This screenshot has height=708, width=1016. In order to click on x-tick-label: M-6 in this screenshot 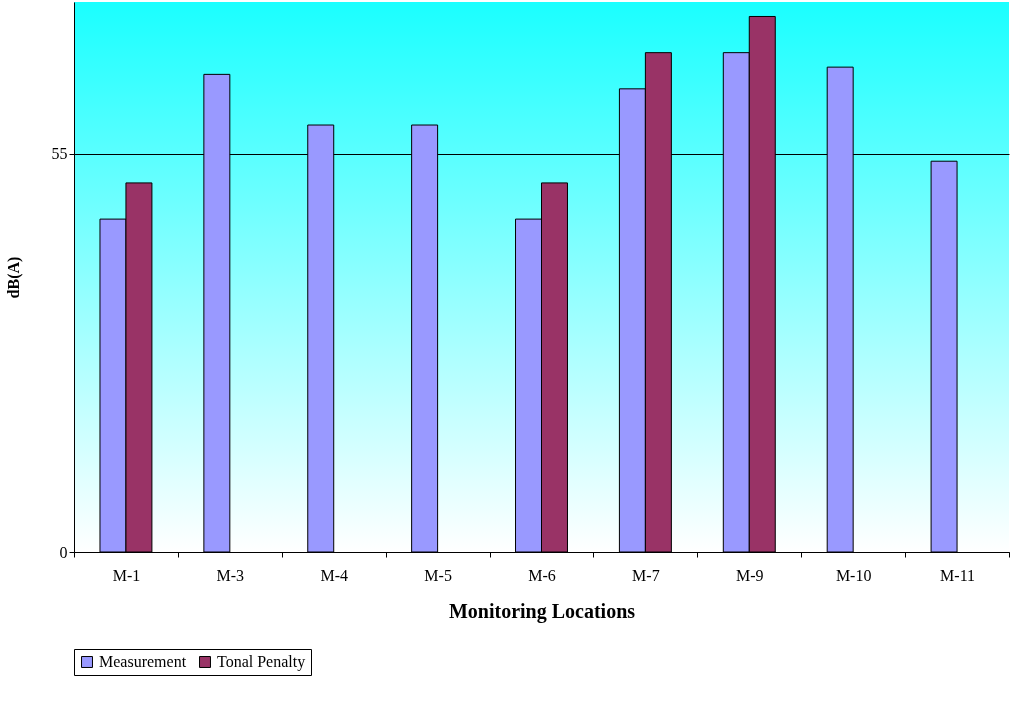, I will do `click(542, 575)`.